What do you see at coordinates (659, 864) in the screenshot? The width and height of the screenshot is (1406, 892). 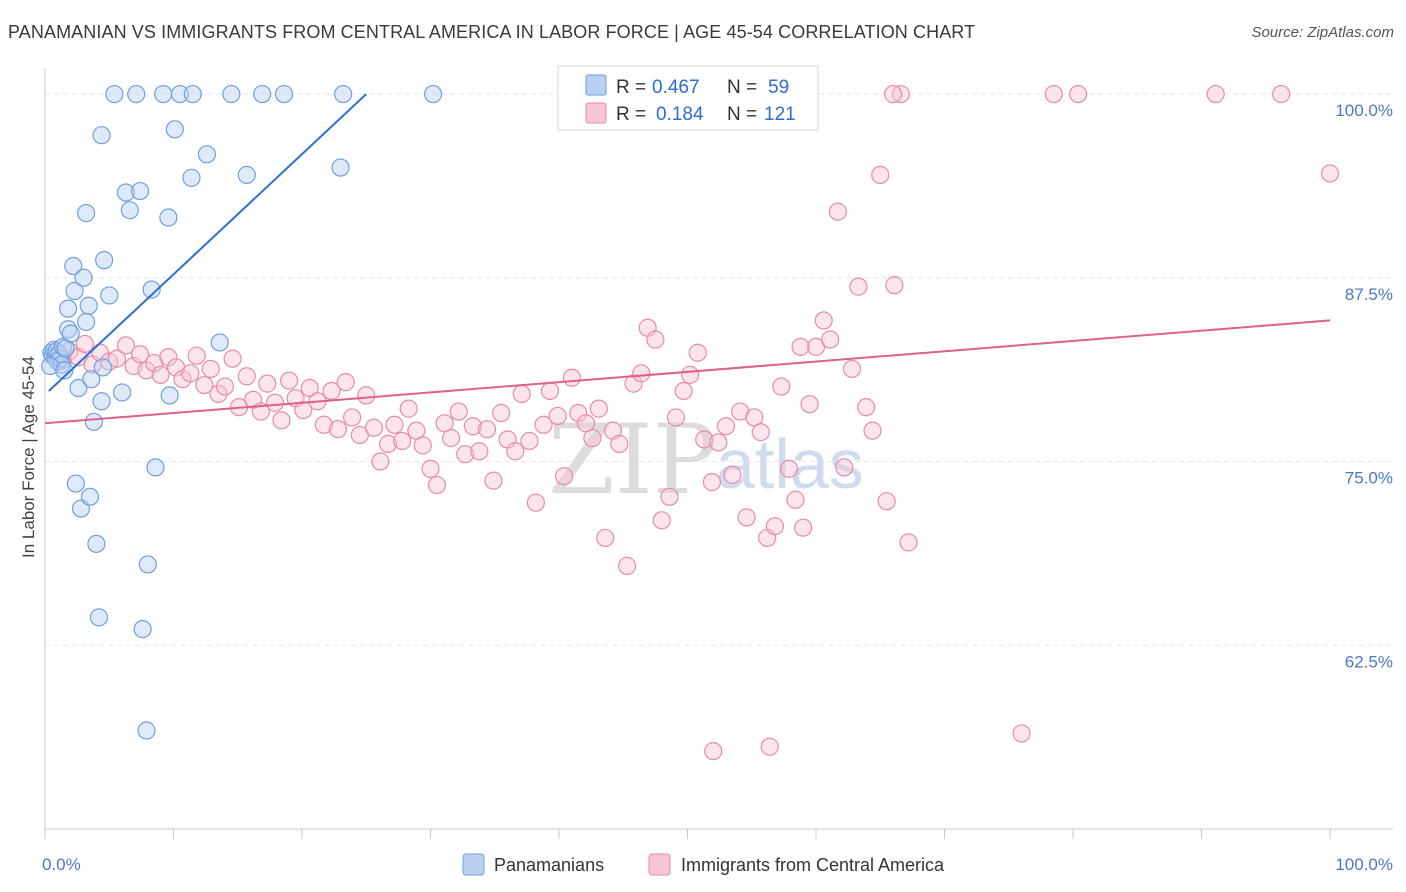 I see `bottom-legend-swatch-pink` at bounding box center [659, 864].